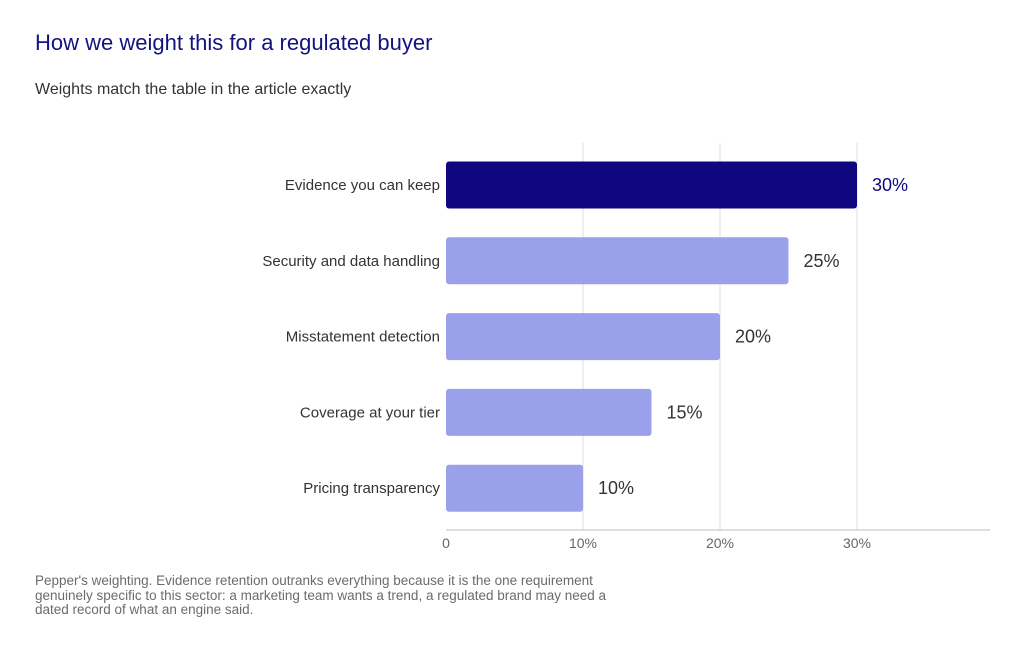 Image resolution: width=1024 pixels, height=653 pixels. What do you see at coordinates (371, 488) in the screenshot?
I see `category-label: Pricing transparency` at bounding box center [371, 488].